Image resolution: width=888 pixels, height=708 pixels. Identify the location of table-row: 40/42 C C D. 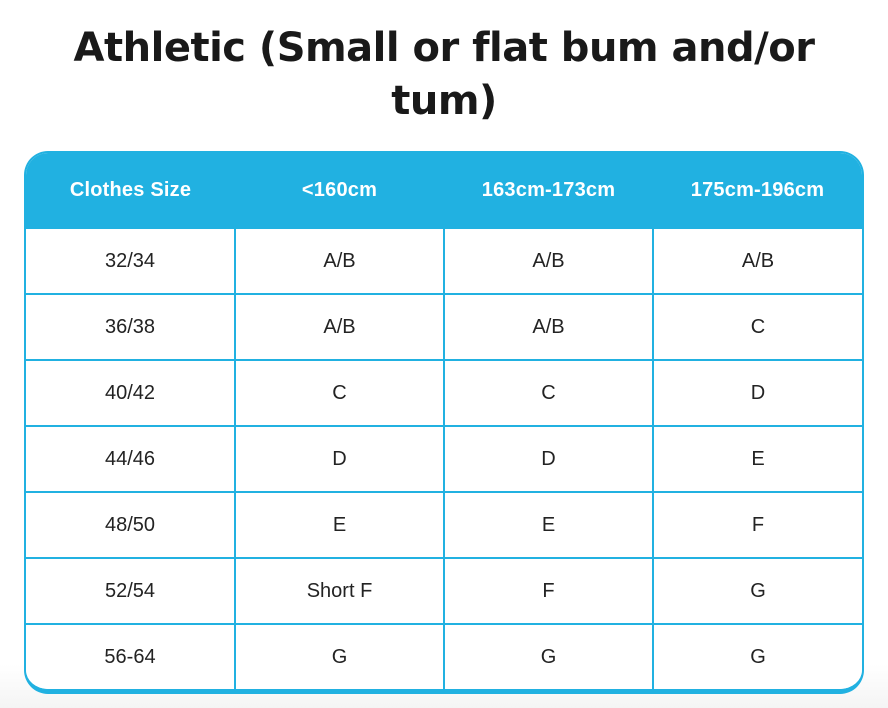
(444, 393).